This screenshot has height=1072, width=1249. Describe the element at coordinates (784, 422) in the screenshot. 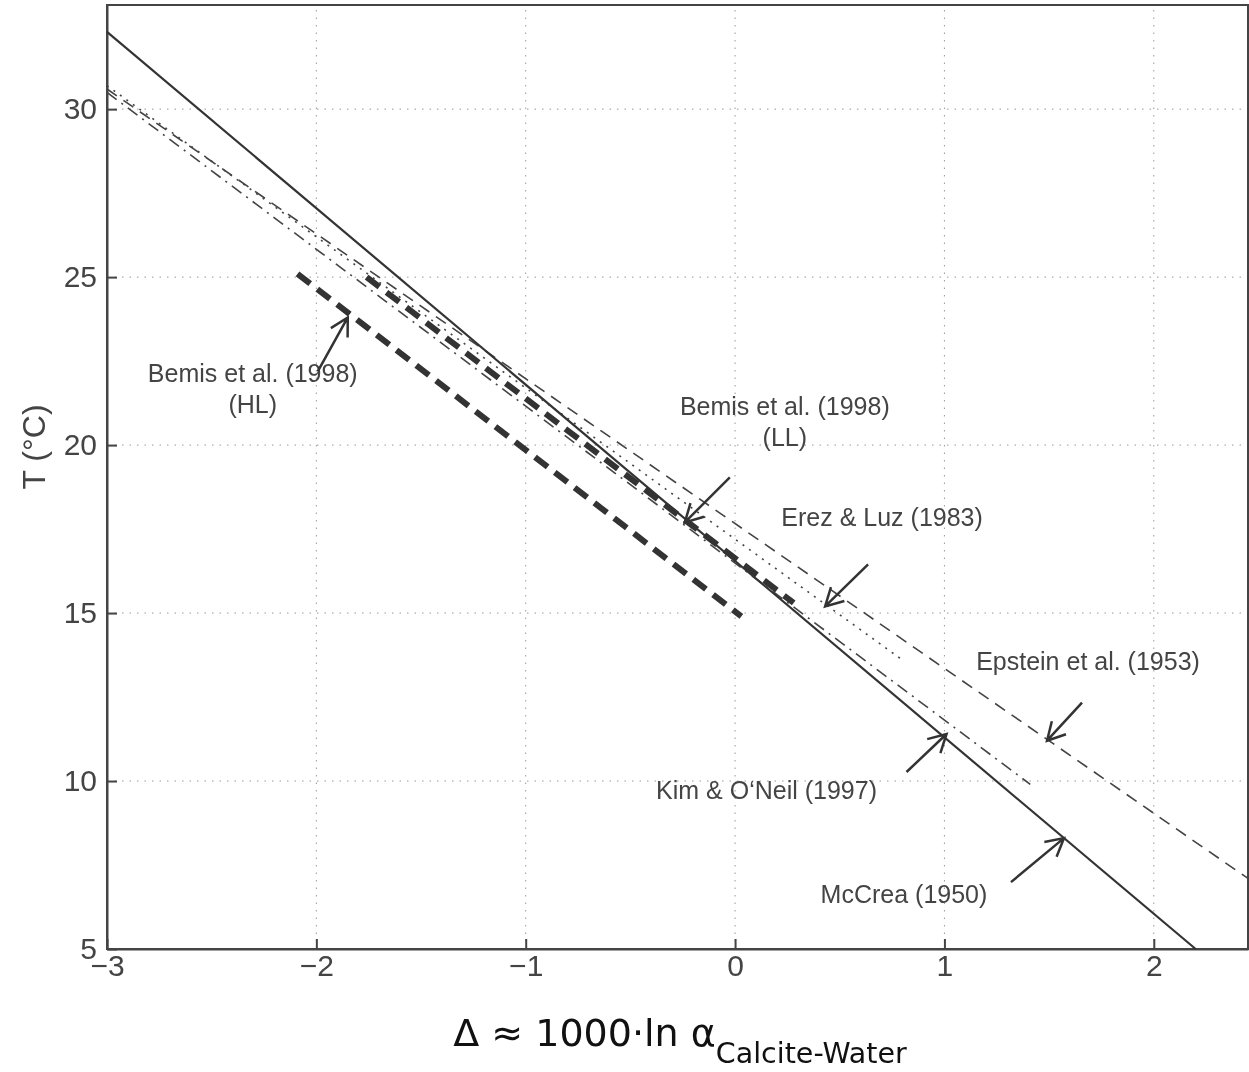

I see `annotation: Bemis et al. (1998) (LL)` at that location.